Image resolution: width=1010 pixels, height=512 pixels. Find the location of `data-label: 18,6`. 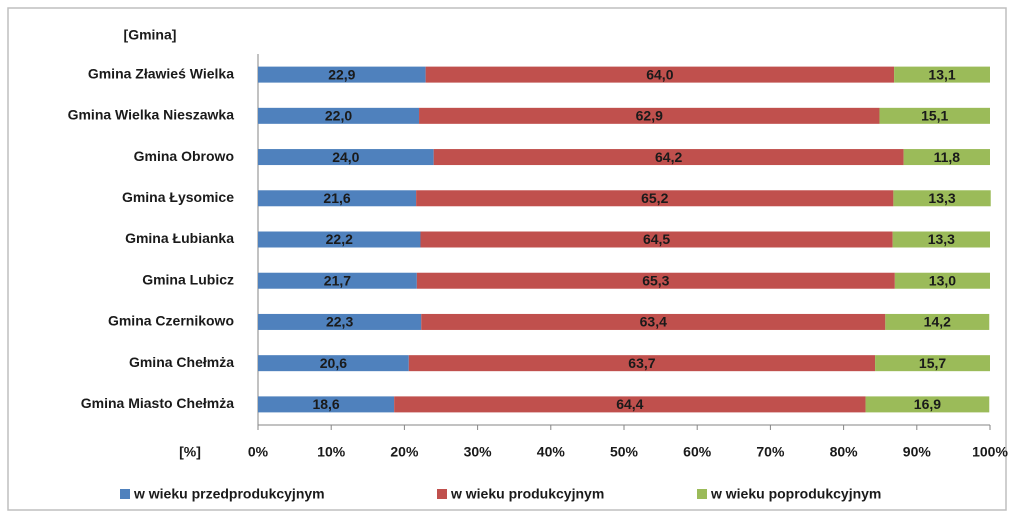

data-label: 18,6 is located at coordinates (325, 404).